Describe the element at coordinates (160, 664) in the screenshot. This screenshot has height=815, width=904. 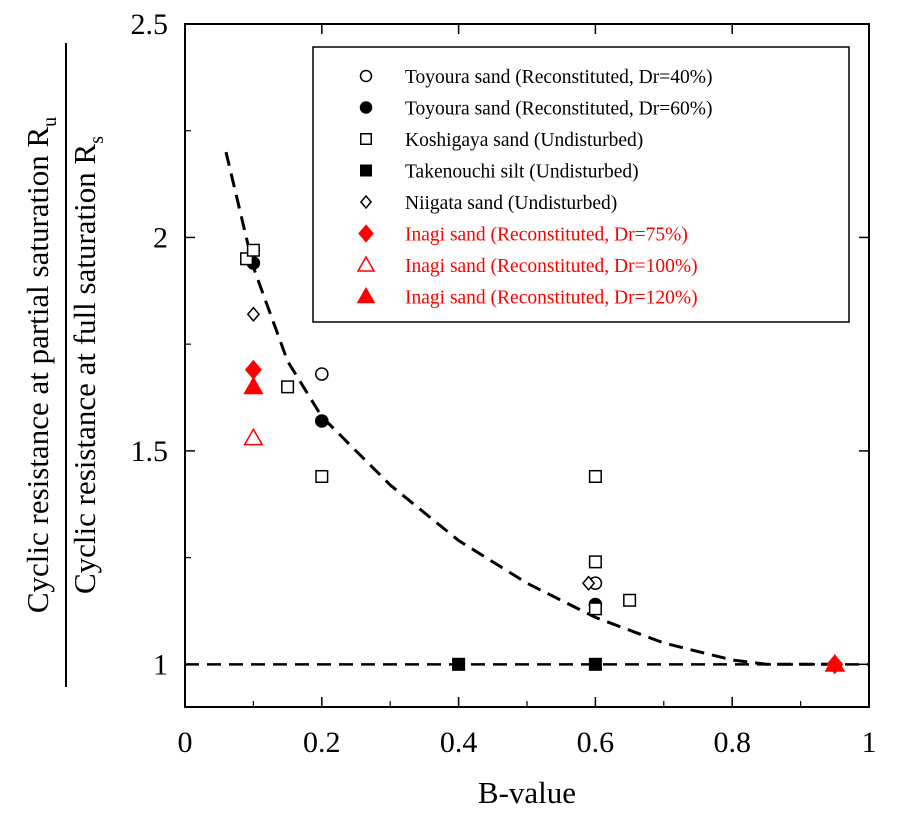
I see `y-tick-label: 1` at that location.